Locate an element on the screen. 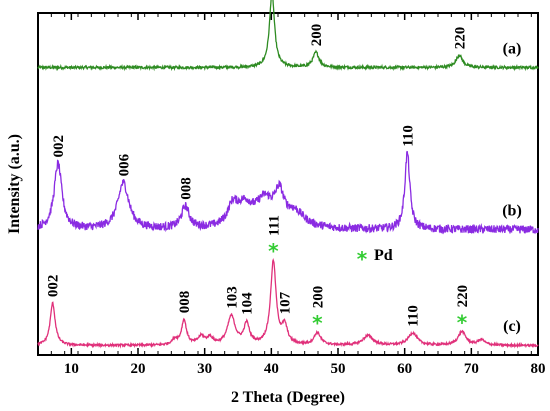 This screenshot has width=550, height=411. y-axis-title: Intensity (a.u.) is located at coordinates (14, 184).